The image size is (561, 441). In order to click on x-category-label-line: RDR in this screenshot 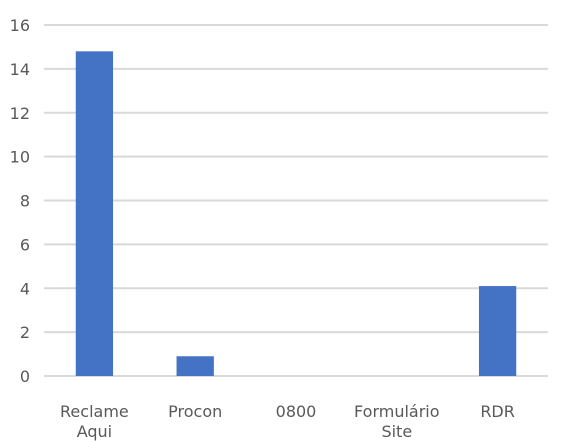, I will do `click(497, 411)`.